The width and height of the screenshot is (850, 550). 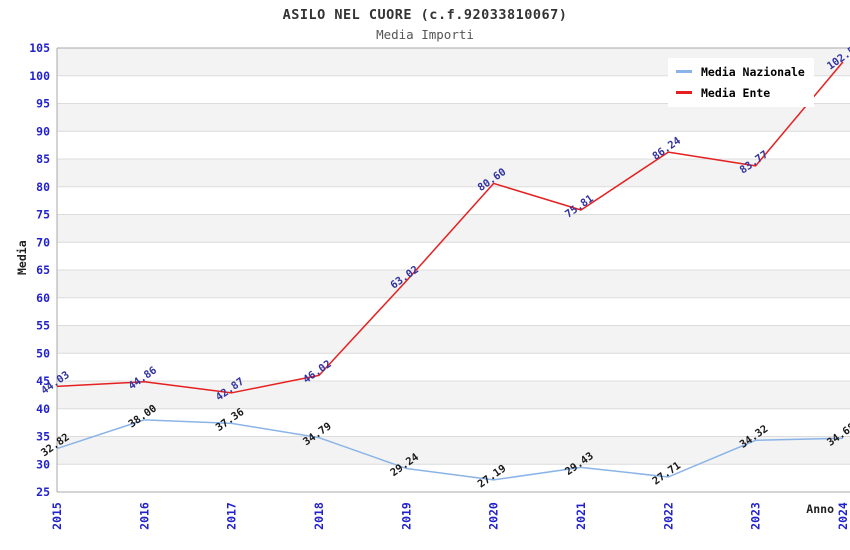 I want to click on y-tick-label: 70, so click(x=43, y=242).